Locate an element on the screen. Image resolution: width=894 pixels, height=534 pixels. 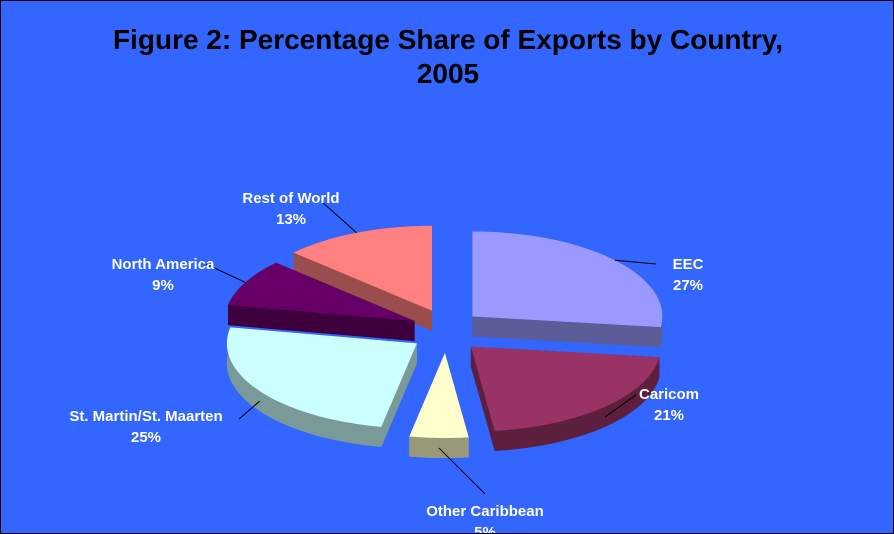
category-label: St. Martin/St. Maarten is located at coordinates (145, 416).